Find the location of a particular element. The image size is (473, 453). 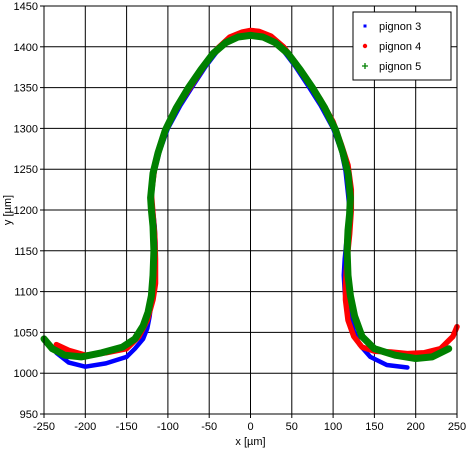

x-tick-label: -200 is located at coordinates (85, 427).